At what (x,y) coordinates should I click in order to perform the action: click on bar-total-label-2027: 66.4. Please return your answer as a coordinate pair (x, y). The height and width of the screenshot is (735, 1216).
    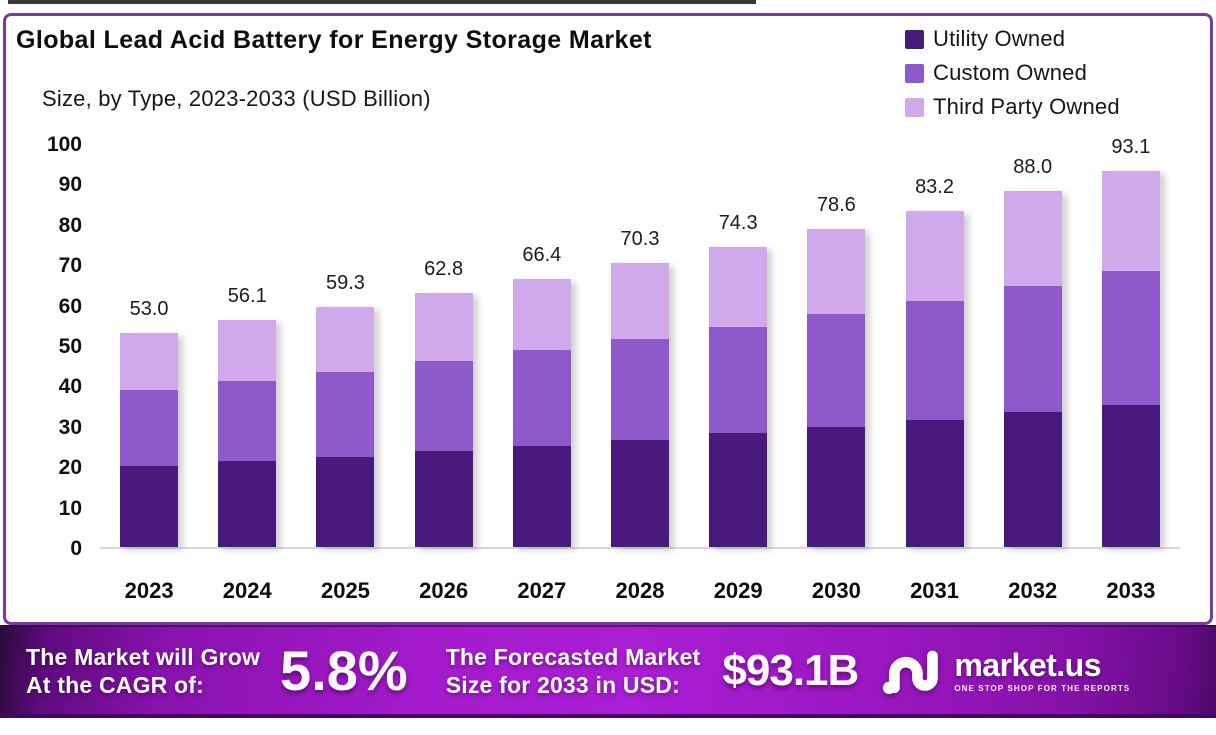
    Looking at the image, I should click on (542, 254).